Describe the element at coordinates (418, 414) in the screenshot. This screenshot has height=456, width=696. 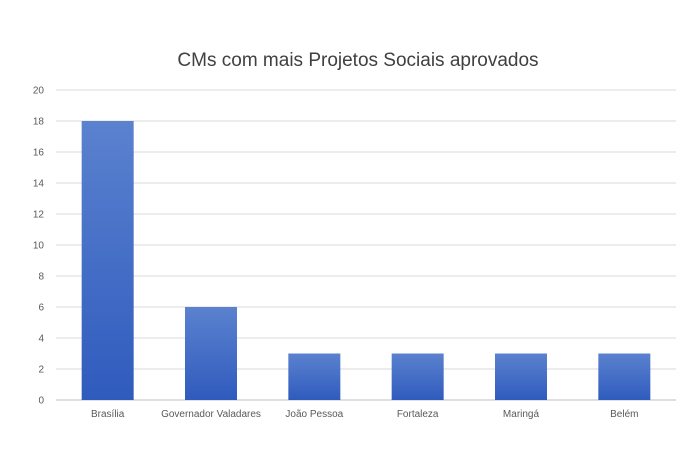
I see `x-category-label: Fortaleza` at that location.